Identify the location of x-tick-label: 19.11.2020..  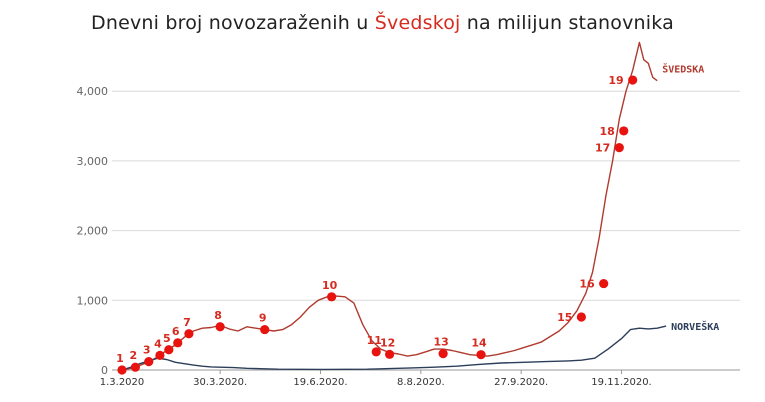
(621, 382).